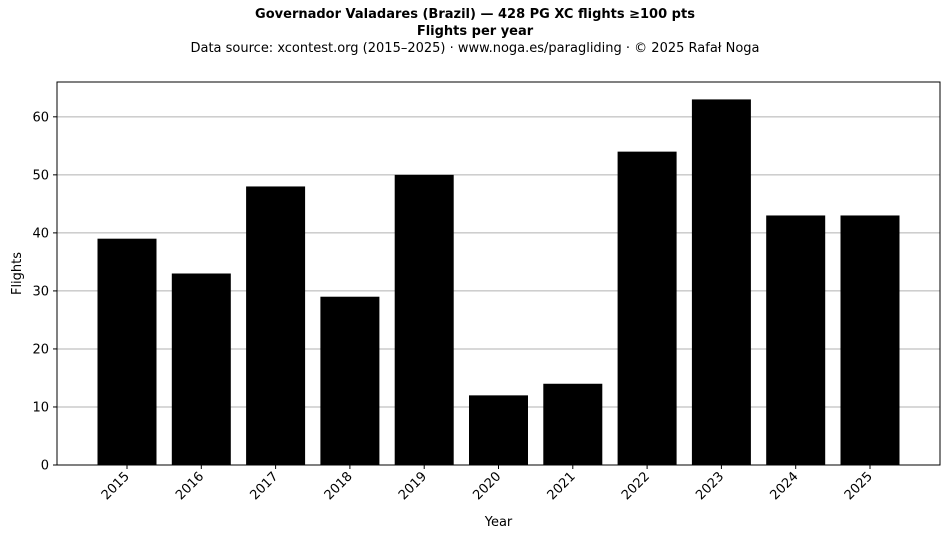 Image resolution: width=950 pixels, height=539 pixels. I want to click on bar-2020, so click(498, 430).